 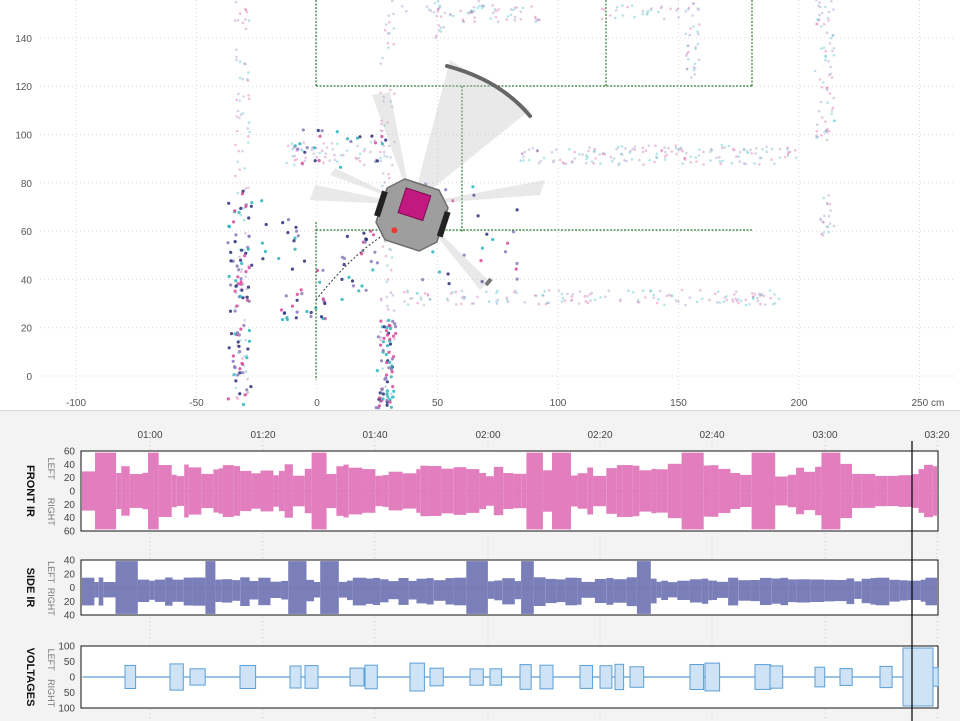 What do you see at coordinates (799, 403) in the screenshot?
I see `x-tick-label: 200` at bounding box center [799, 403].